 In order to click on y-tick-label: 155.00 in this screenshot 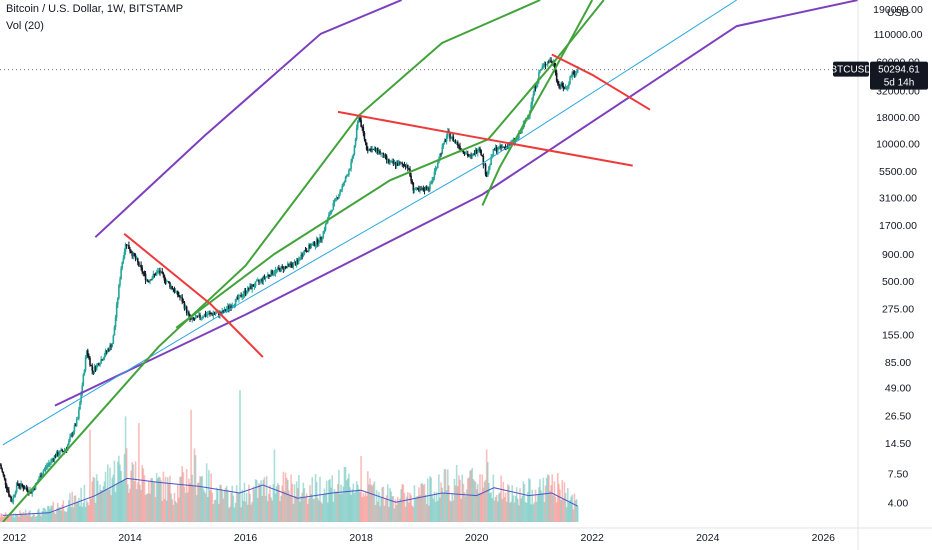, I will do `click(898, 336)`.